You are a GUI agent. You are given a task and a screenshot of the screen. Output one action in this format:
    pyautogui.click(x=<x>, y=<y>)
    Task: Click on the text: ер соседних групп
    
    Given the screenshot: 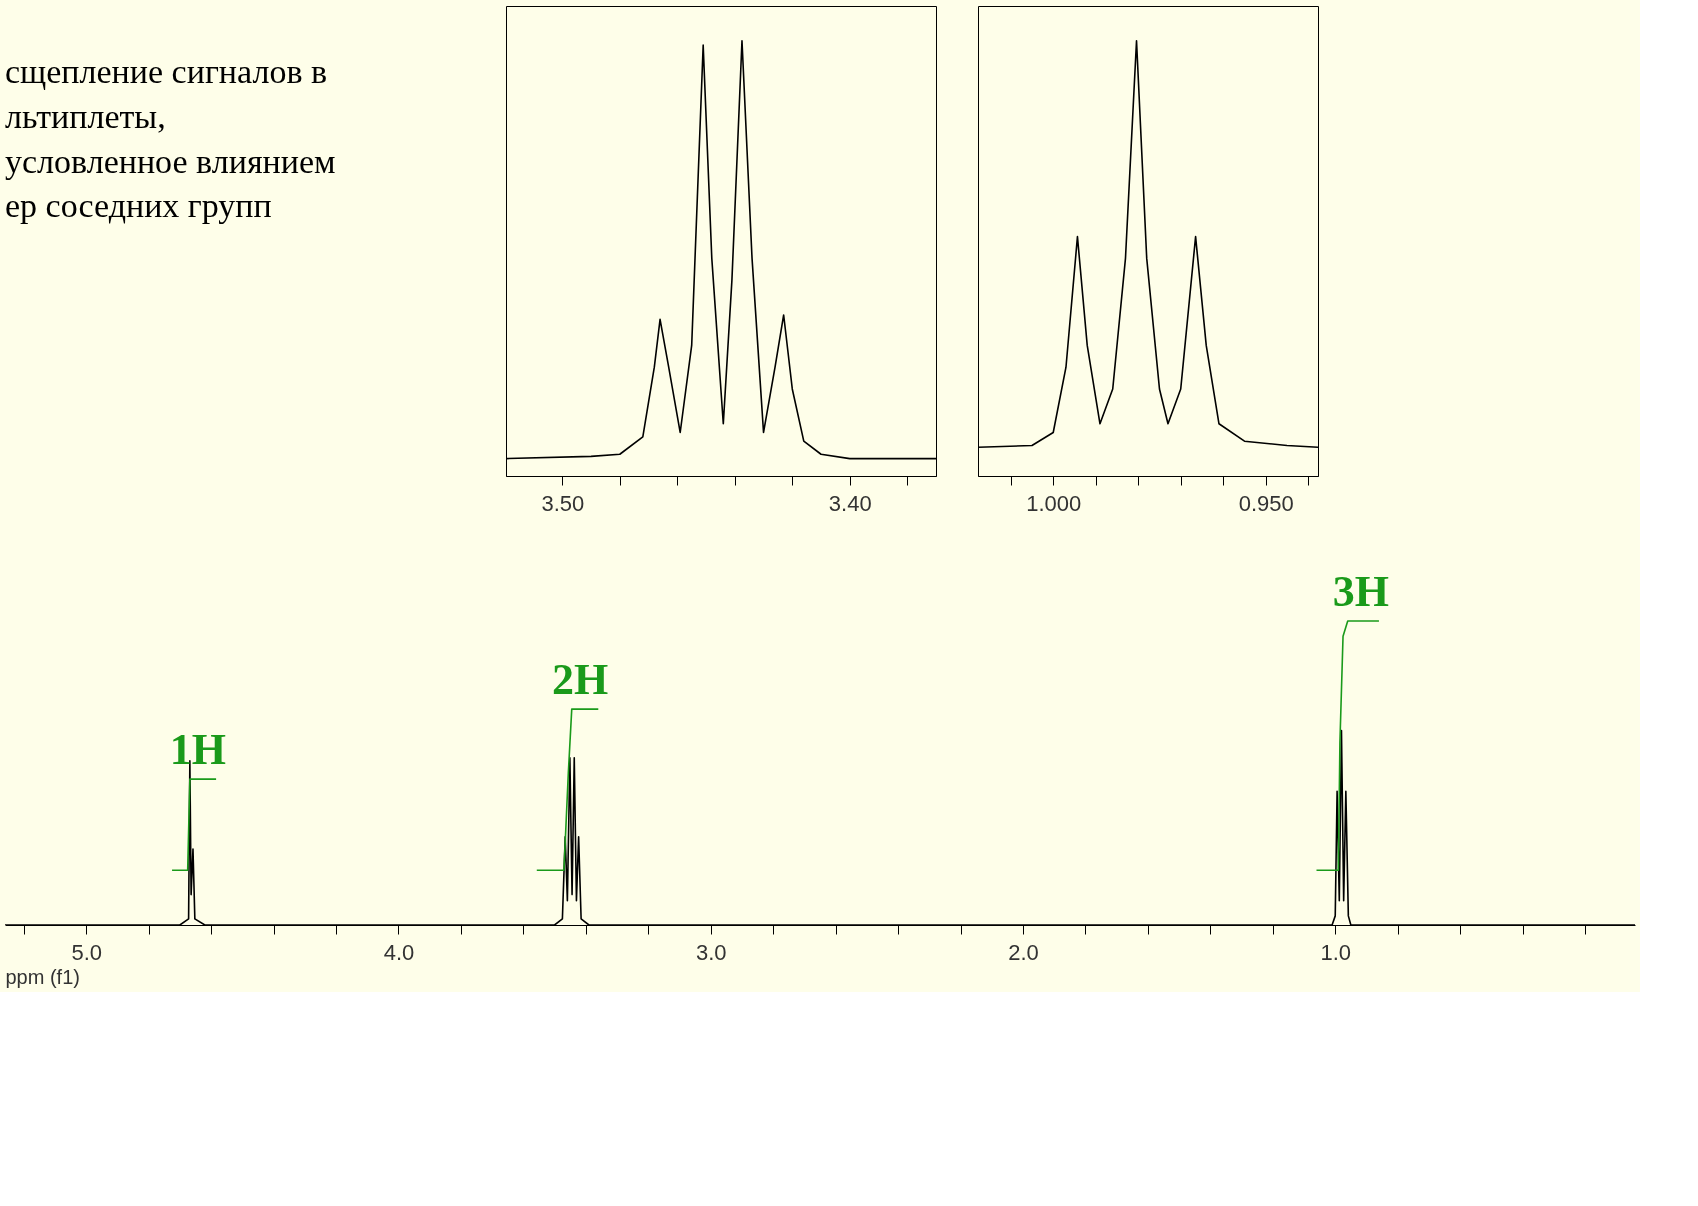 What is the action you would take?
    pyautogui.click(x=138, y=206)
    